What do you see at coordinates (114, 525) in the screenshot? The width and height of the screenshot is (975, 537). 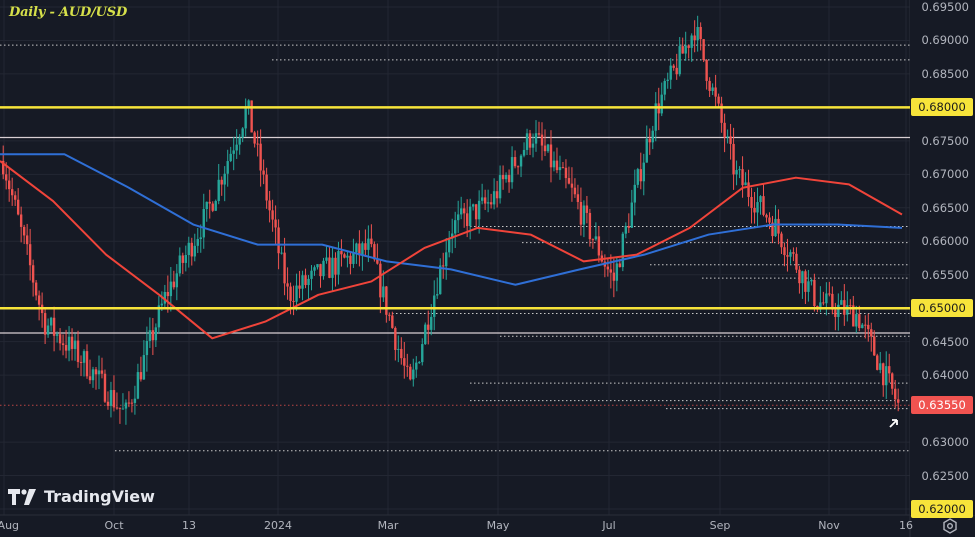 I see `time-tick: Oct` at bounding box center [114, 525].